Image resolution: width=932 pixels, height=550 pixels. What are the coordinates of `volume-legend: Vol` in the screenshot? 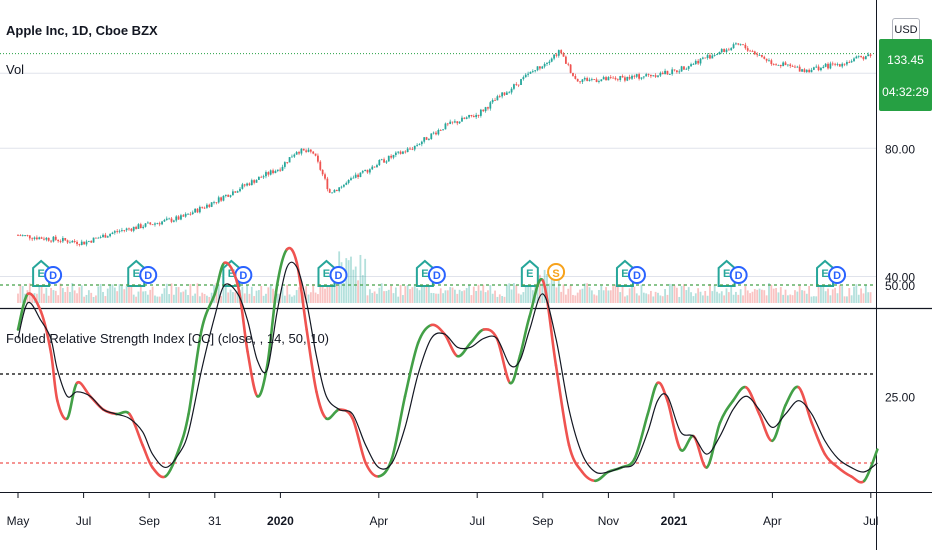 It's located at (15, 69).